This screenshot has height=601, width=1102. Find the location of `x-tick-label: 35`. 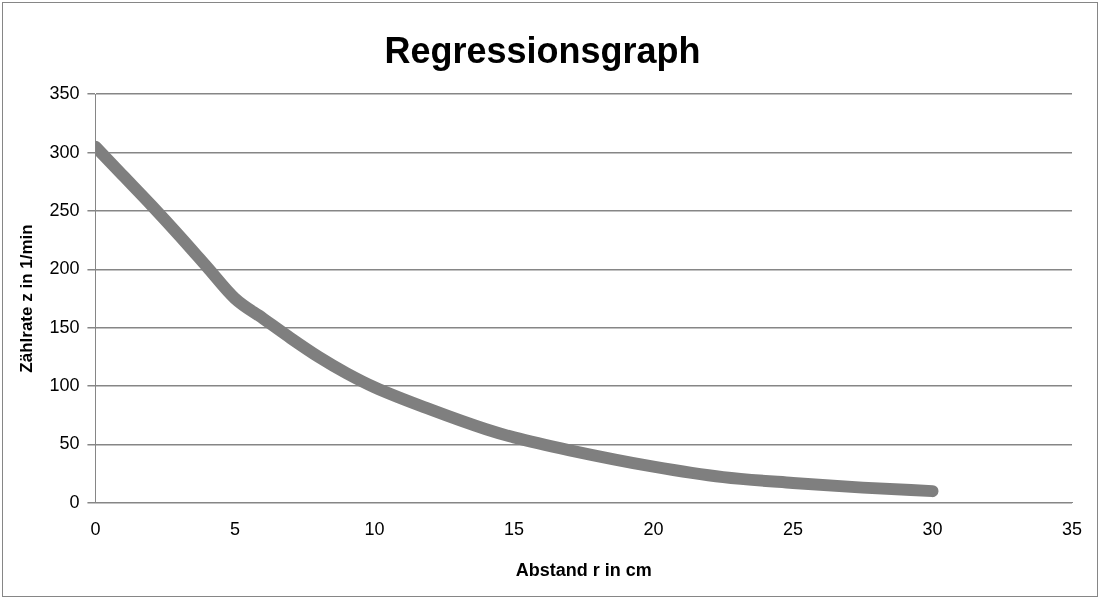

x-tick-label: 35 is located at coordinates (1072, 528).